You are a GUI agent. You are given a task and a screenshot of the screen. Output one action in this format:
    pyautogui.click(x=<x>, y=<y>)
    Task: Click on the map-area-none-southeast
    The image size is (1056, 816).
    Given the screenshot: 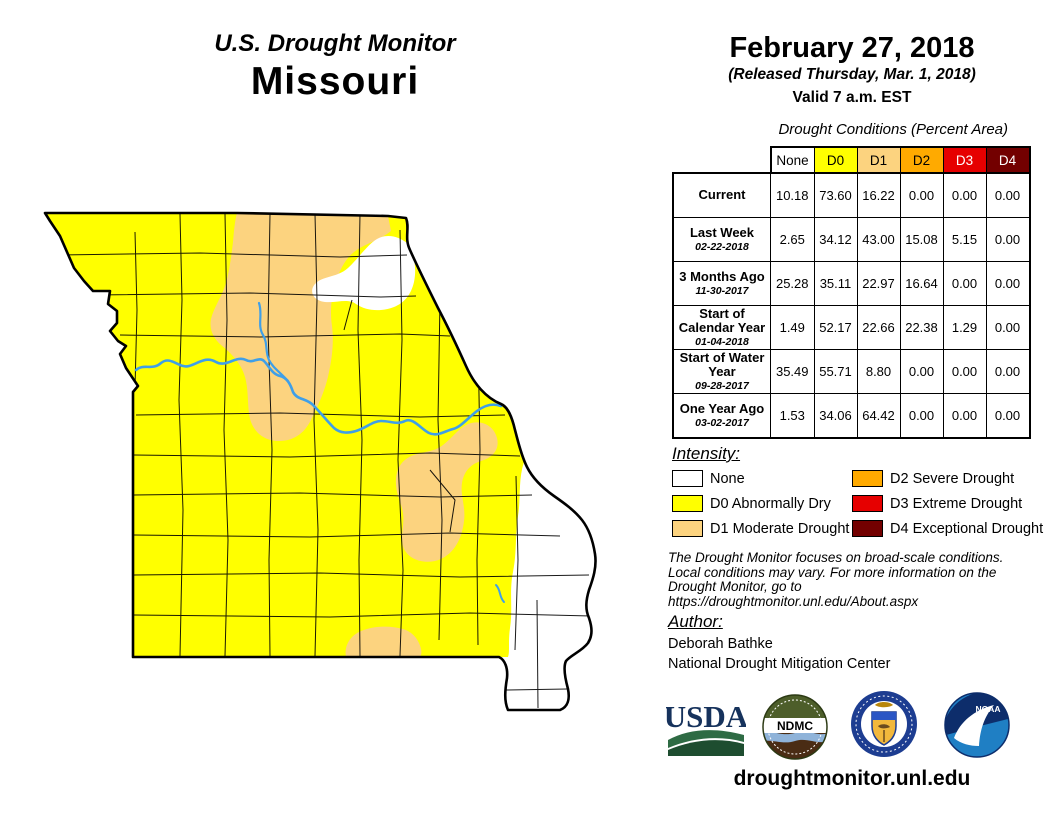 What is the action you would take?
    pyautogui.click(x=547, y=570)
    